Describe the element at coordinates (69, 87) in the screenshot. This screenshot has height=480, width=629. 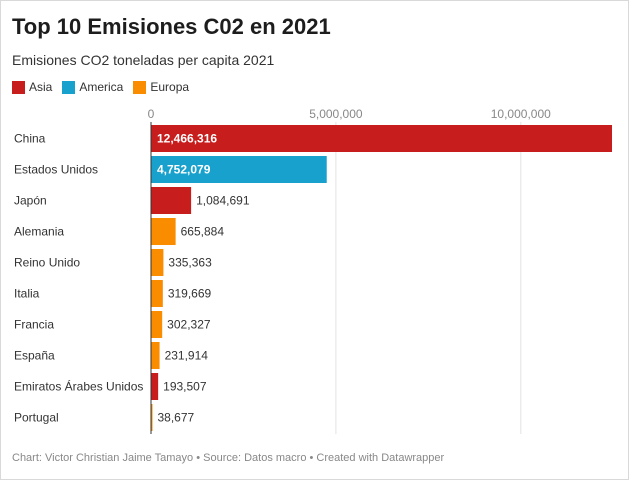
I see `legend-swatch-america` at that location.